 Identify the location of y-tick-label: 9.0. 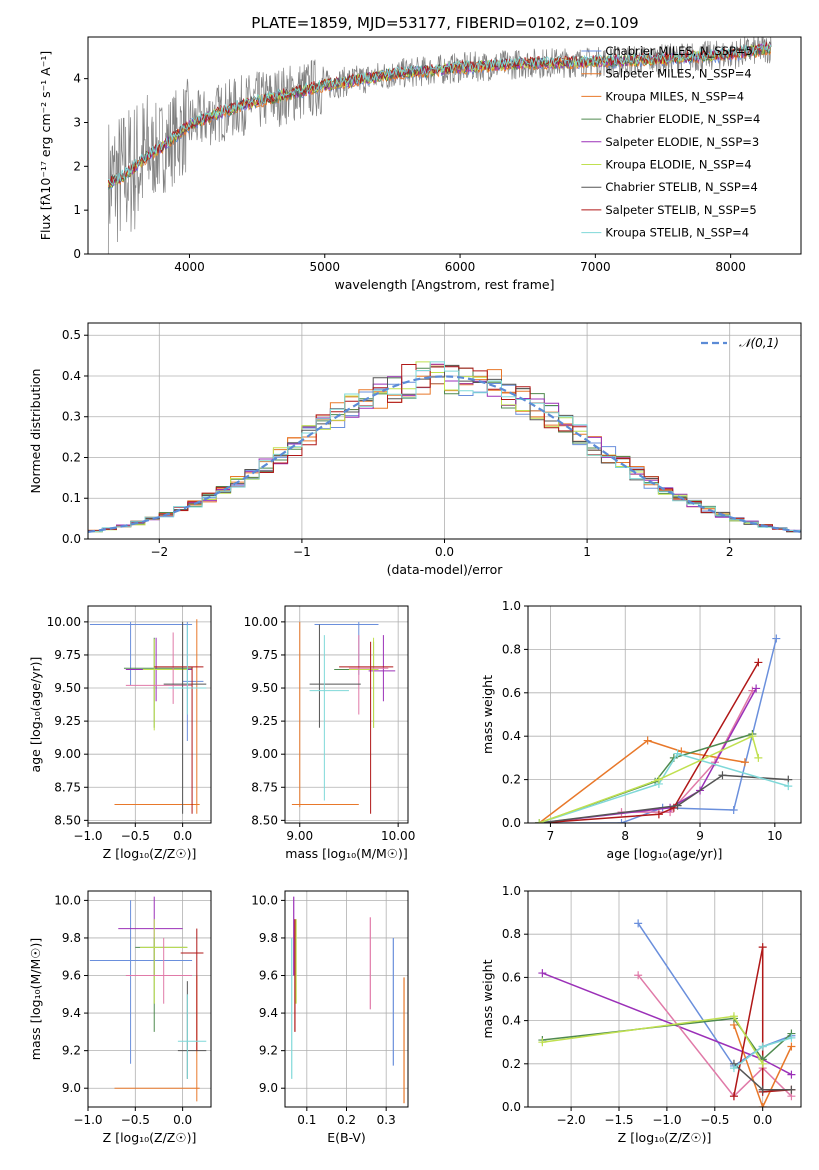
(268, 1088).